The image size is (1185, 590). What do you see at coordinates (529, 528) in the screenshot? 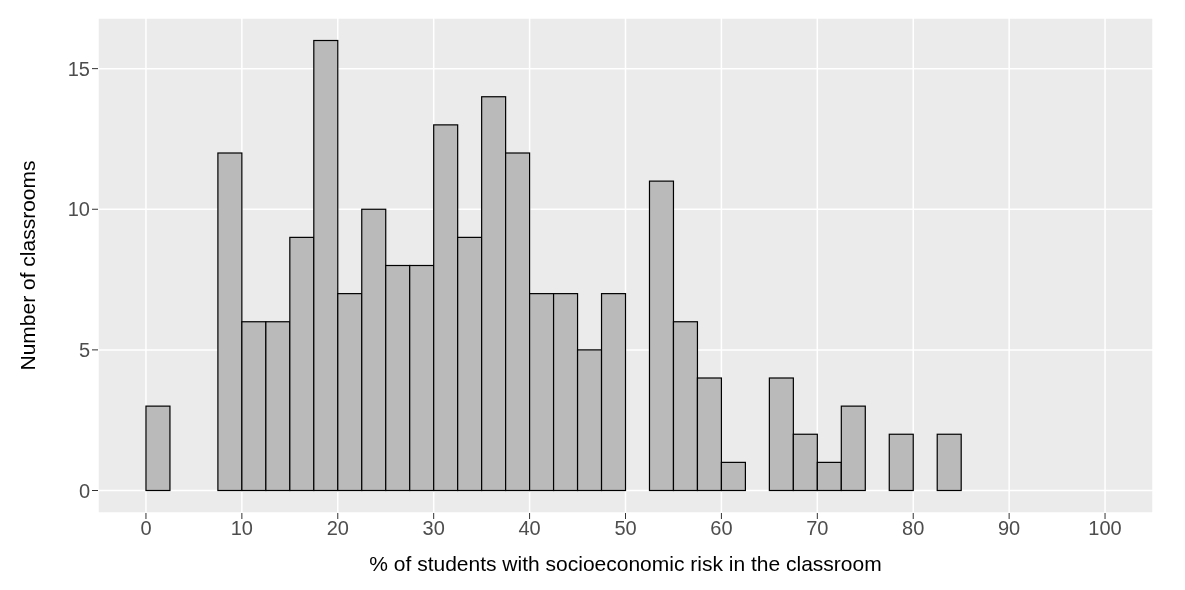
I see `x-tick-label: 40` at bounding box center [529, 528].